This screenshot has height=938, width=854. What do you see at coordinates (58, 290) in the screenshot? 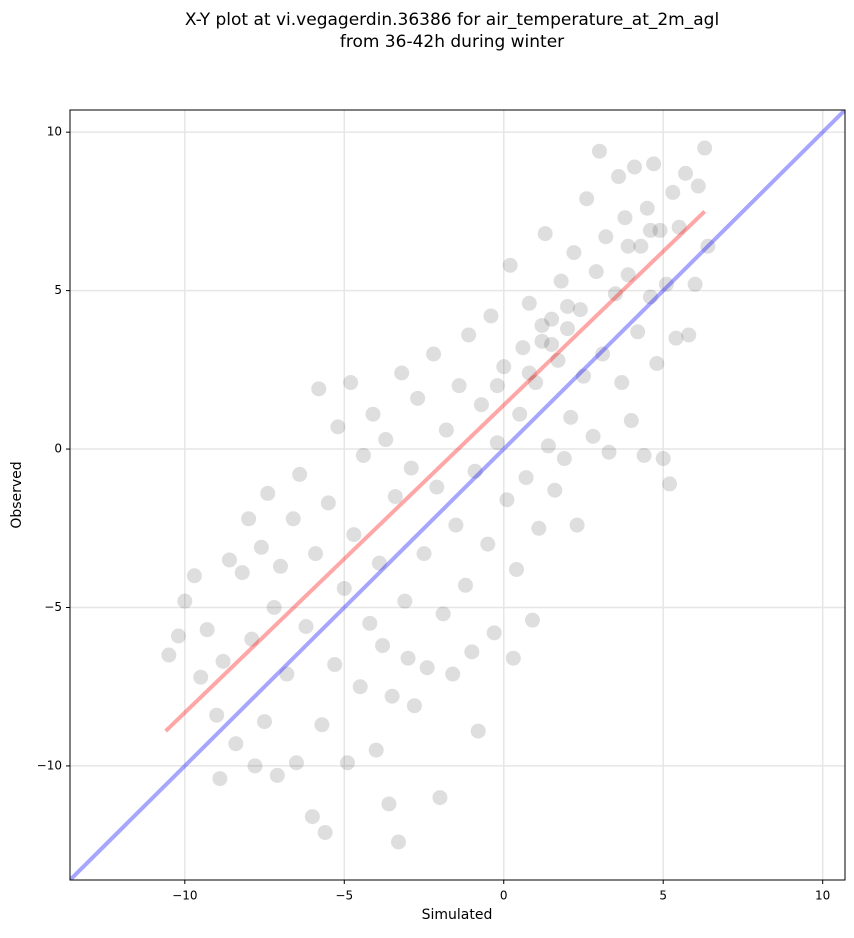
I see `y-tick-label: 5` at bounding box center [58, 290].